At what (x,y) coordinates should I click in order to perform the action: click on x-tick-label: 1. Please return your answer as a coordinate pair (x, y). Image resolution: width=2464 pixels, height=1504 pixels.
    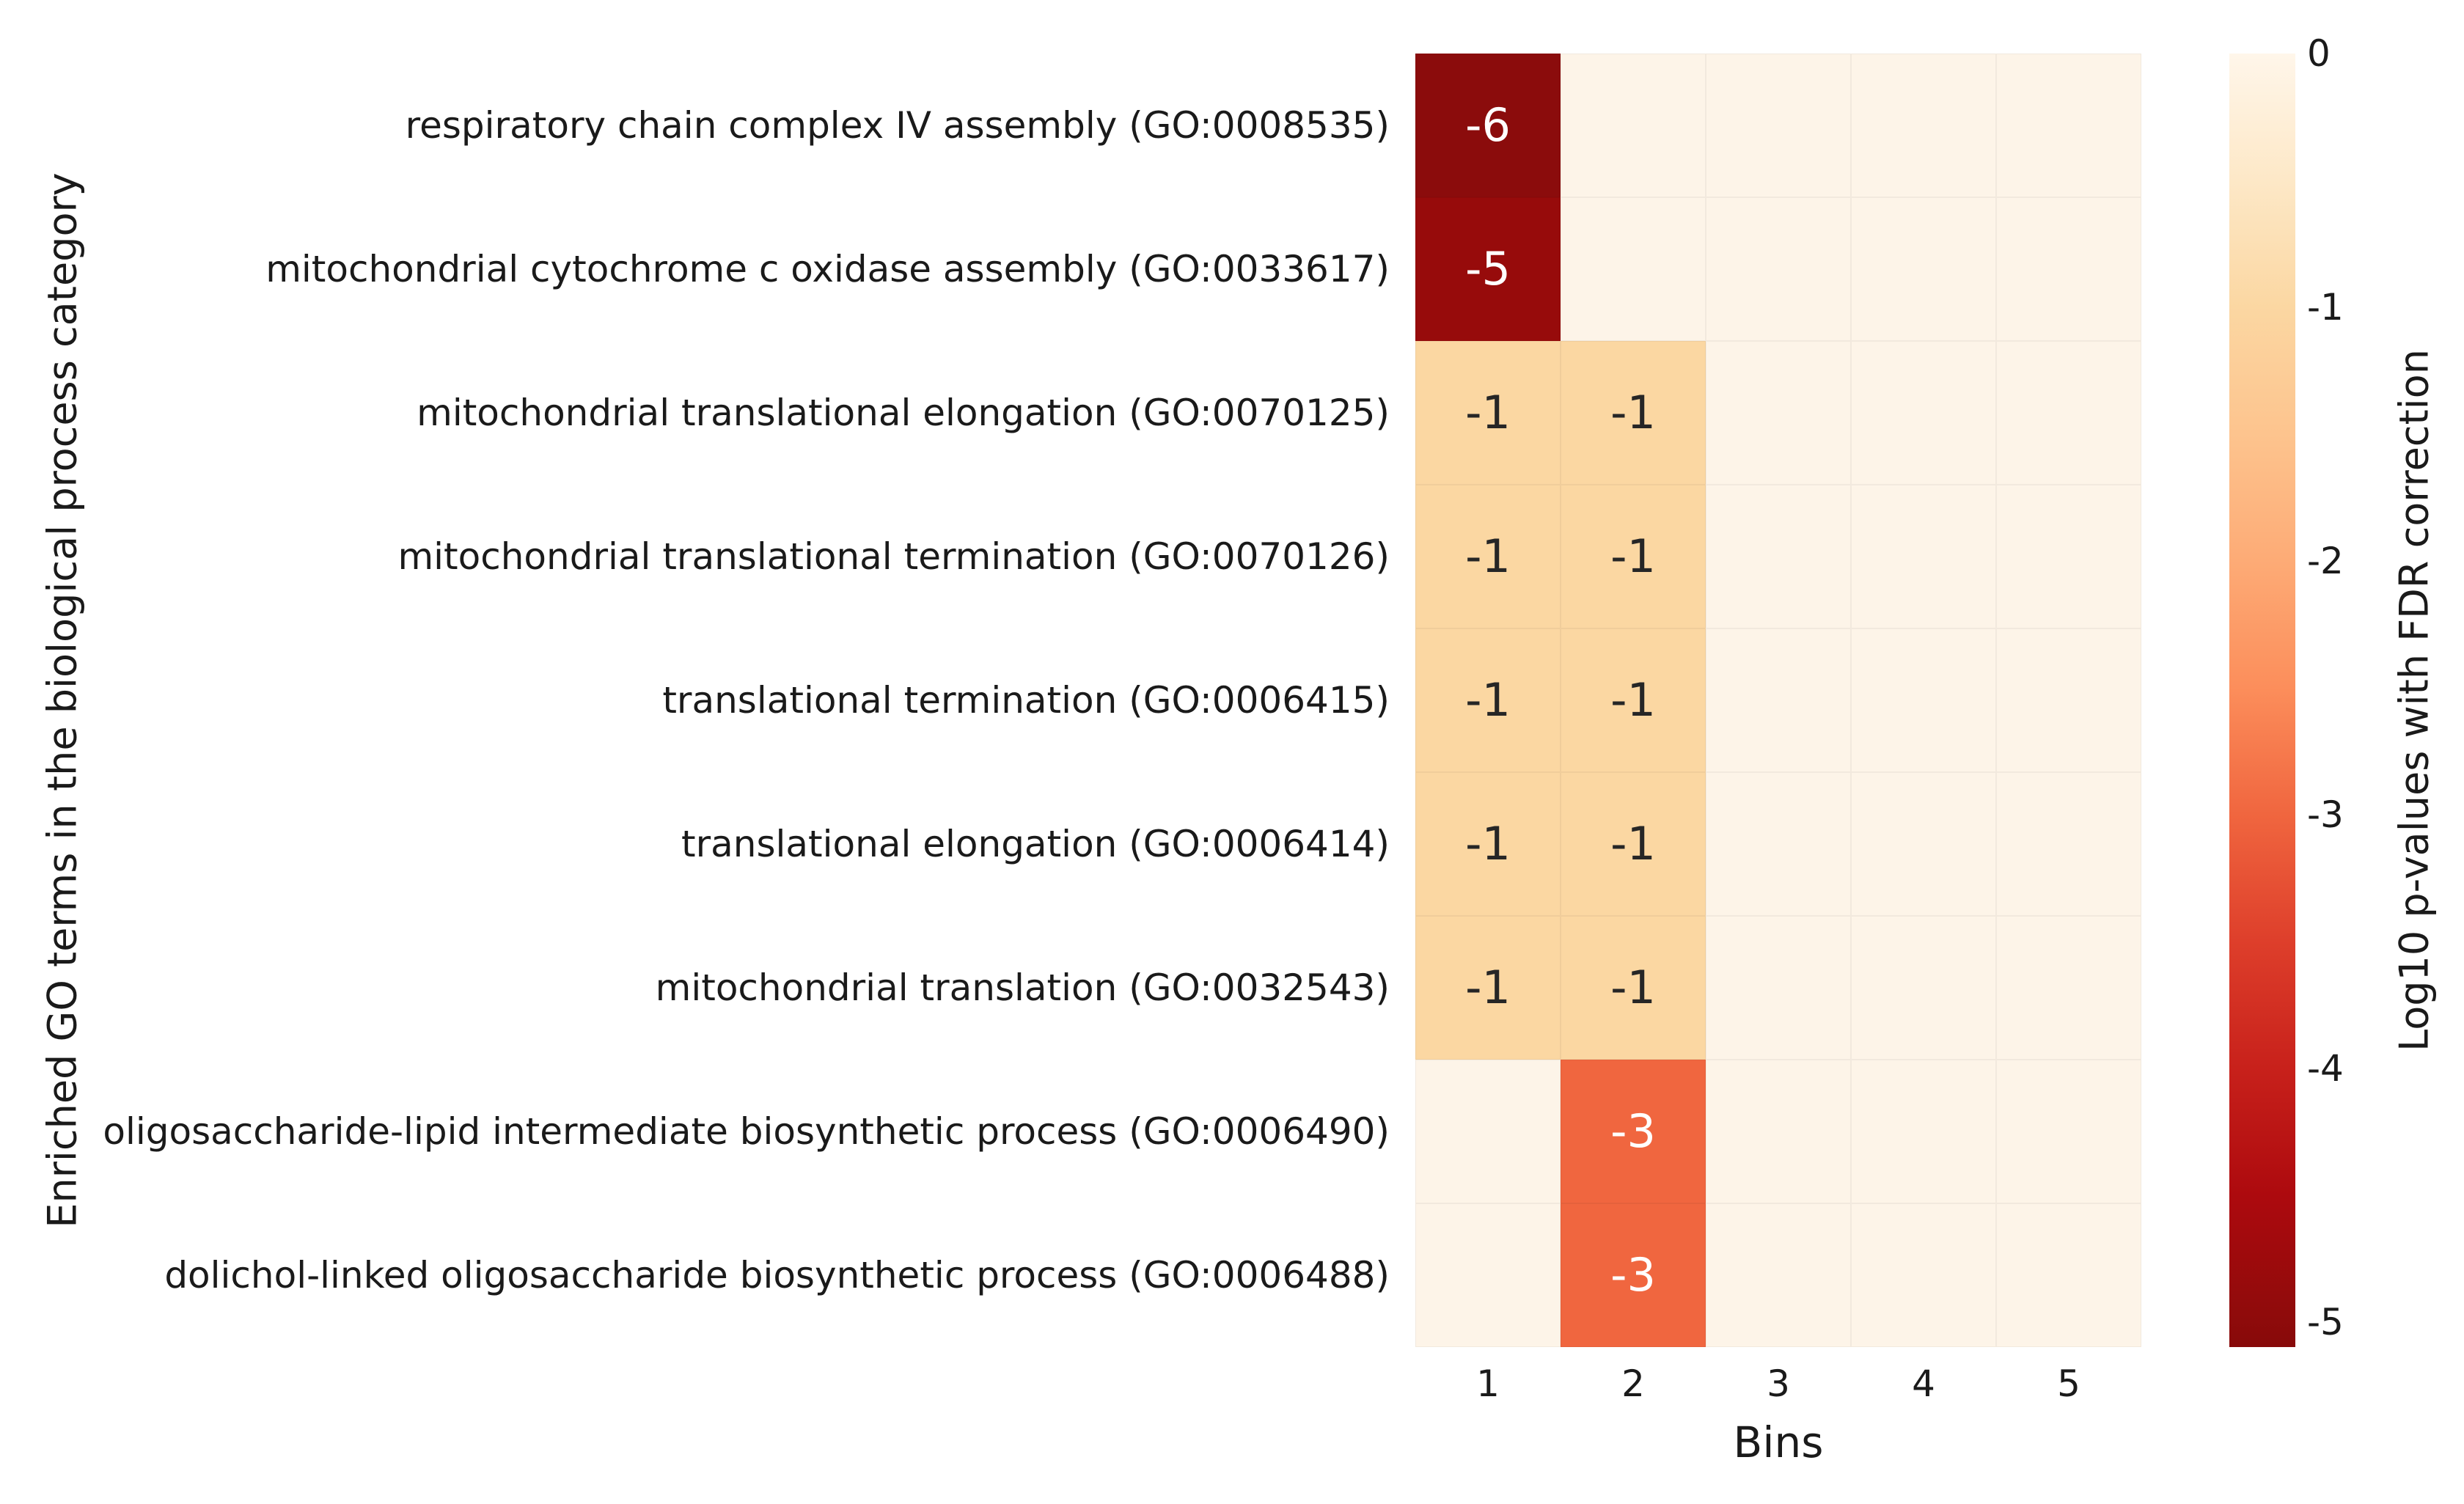
    Looking at the image, I should click on (1488, 1383).